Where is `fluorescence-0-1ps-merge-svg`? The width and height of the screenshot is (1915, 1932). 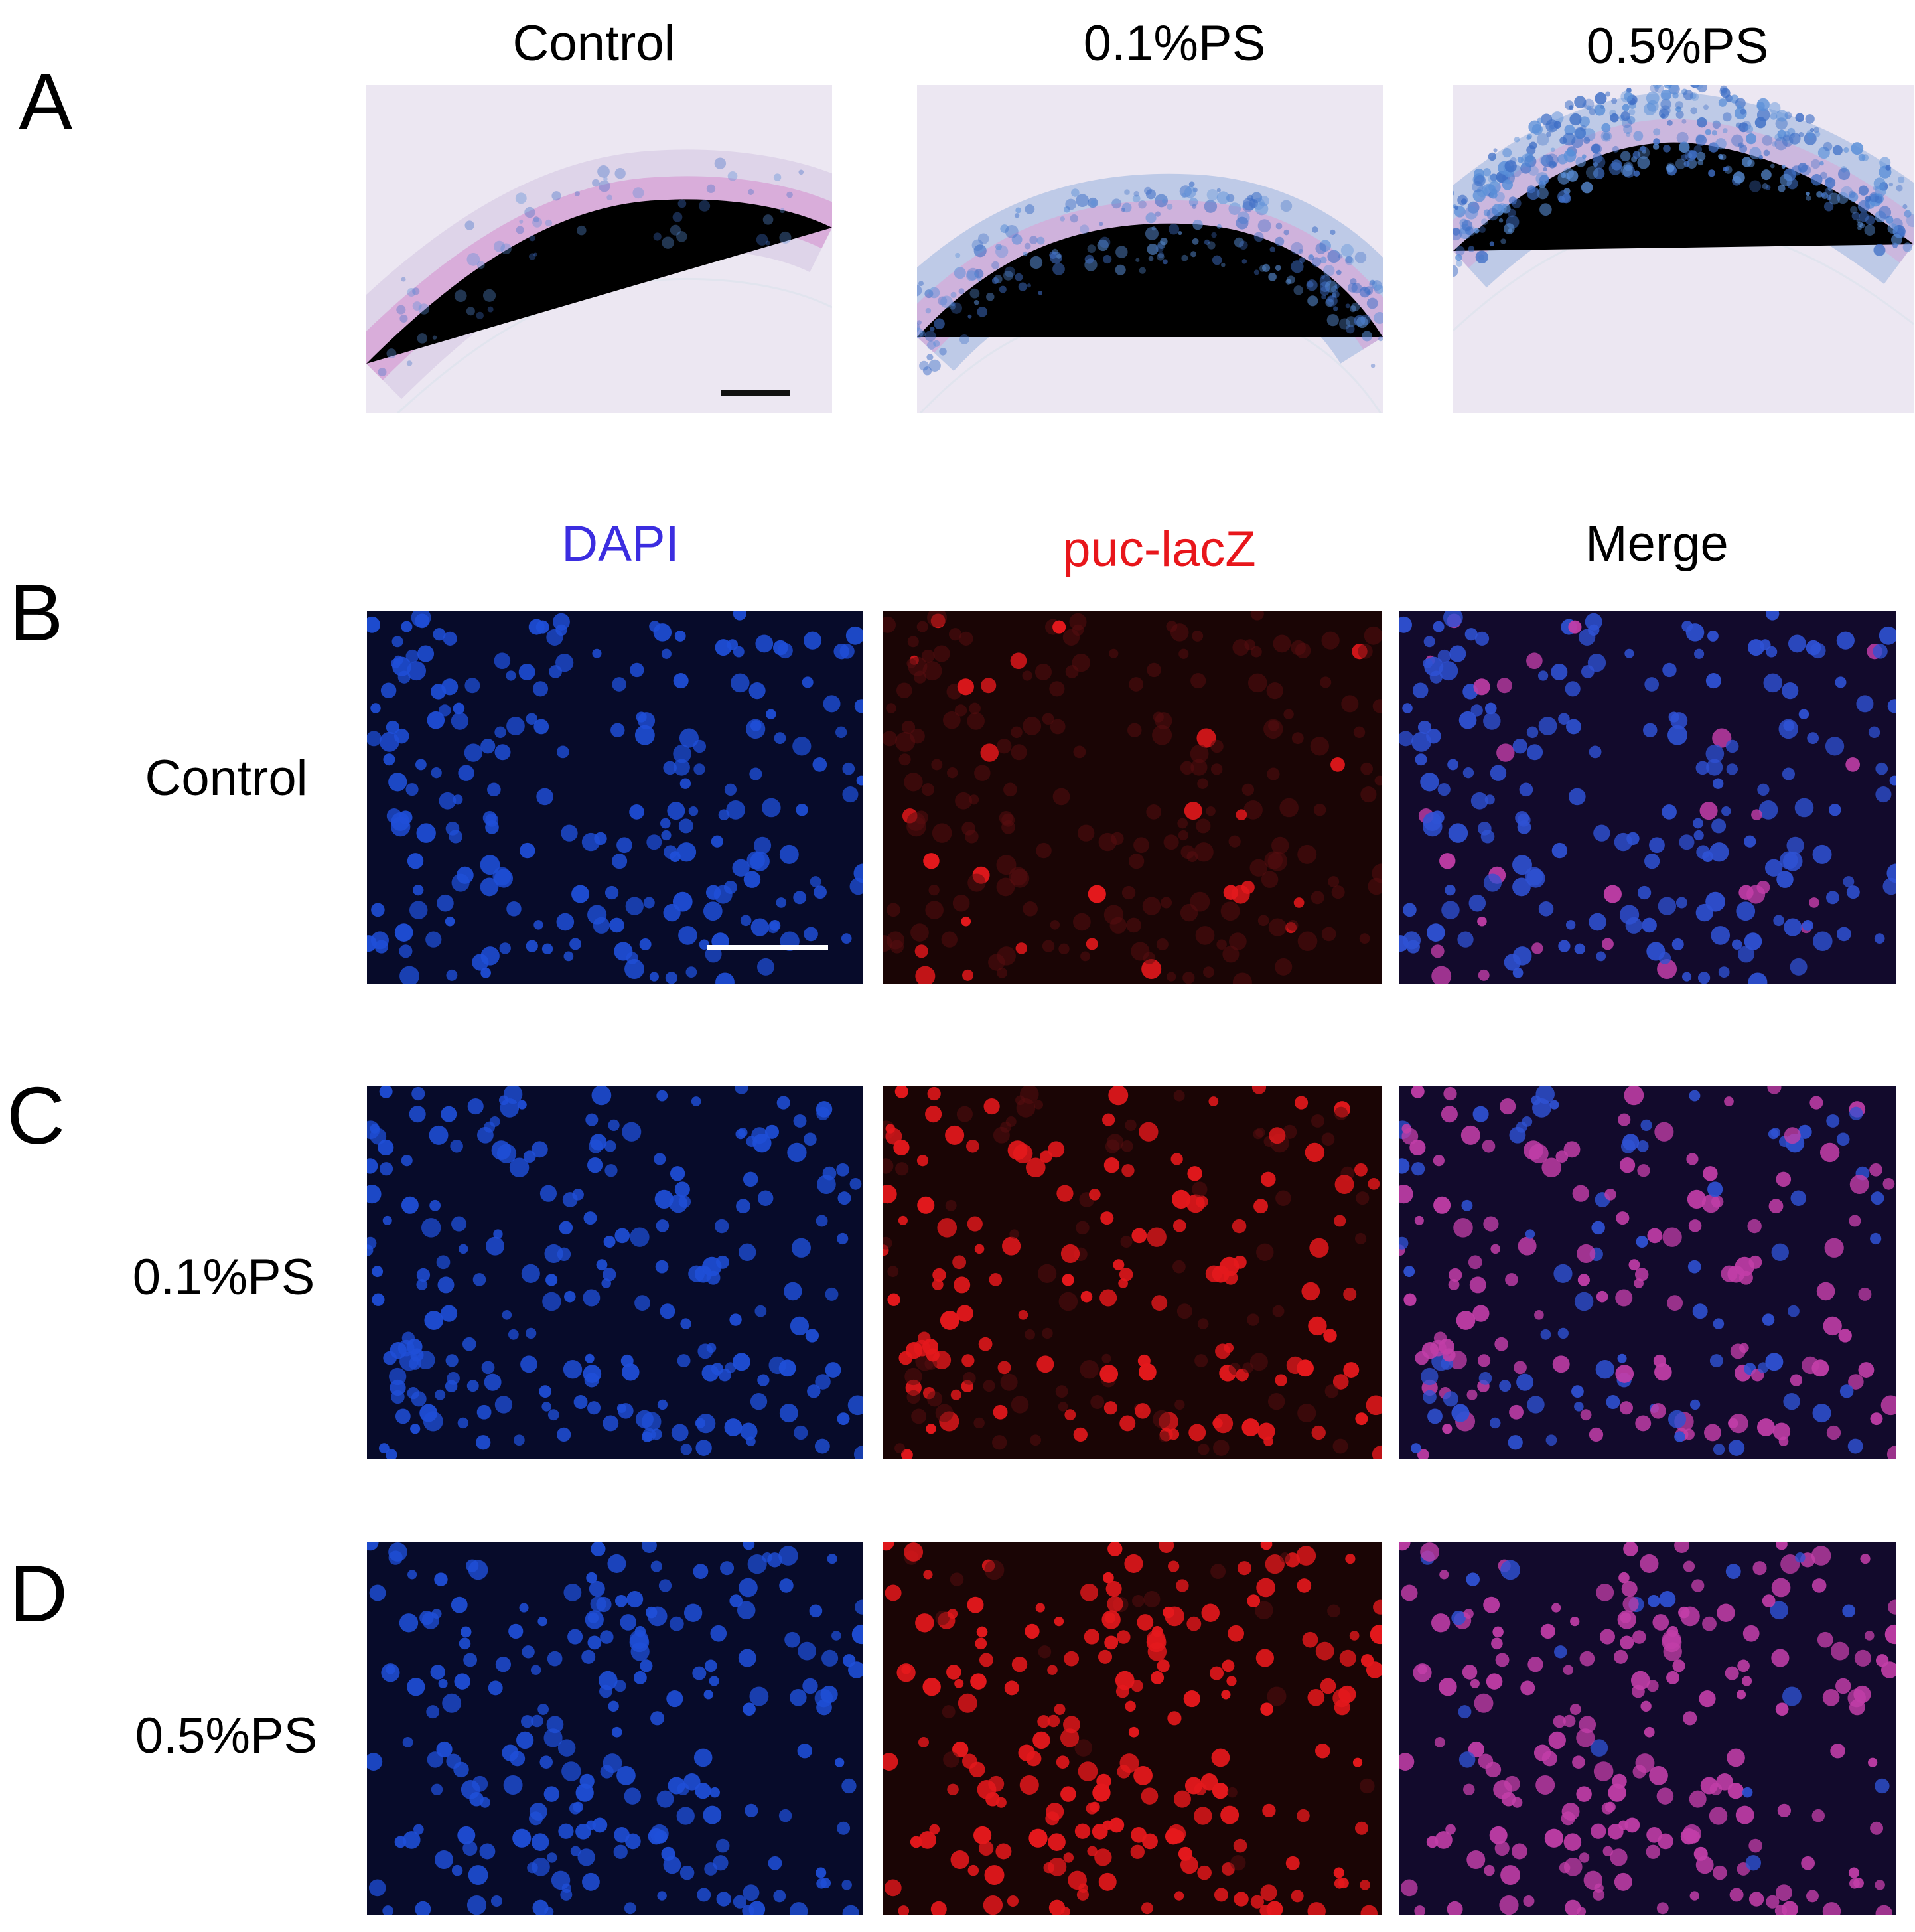 fluorescence-0-1ps-merge-svg is located at coordinates (1648, 1272).